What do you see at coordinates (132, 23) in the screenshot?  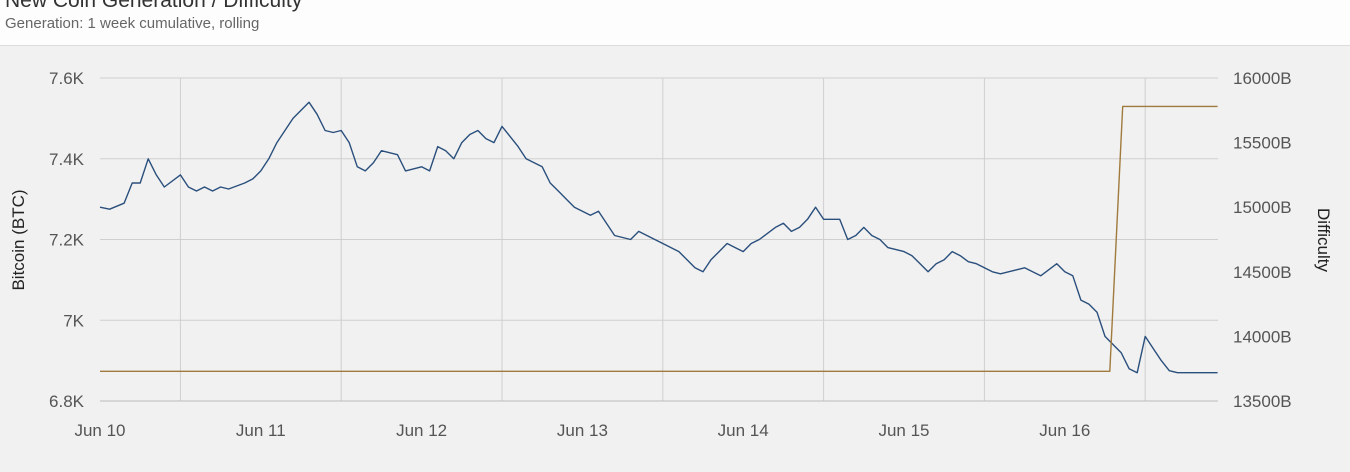 I see `chart-subtitle: Generation: 1 week cumulative, rolling` at bounding box center [132, 23].